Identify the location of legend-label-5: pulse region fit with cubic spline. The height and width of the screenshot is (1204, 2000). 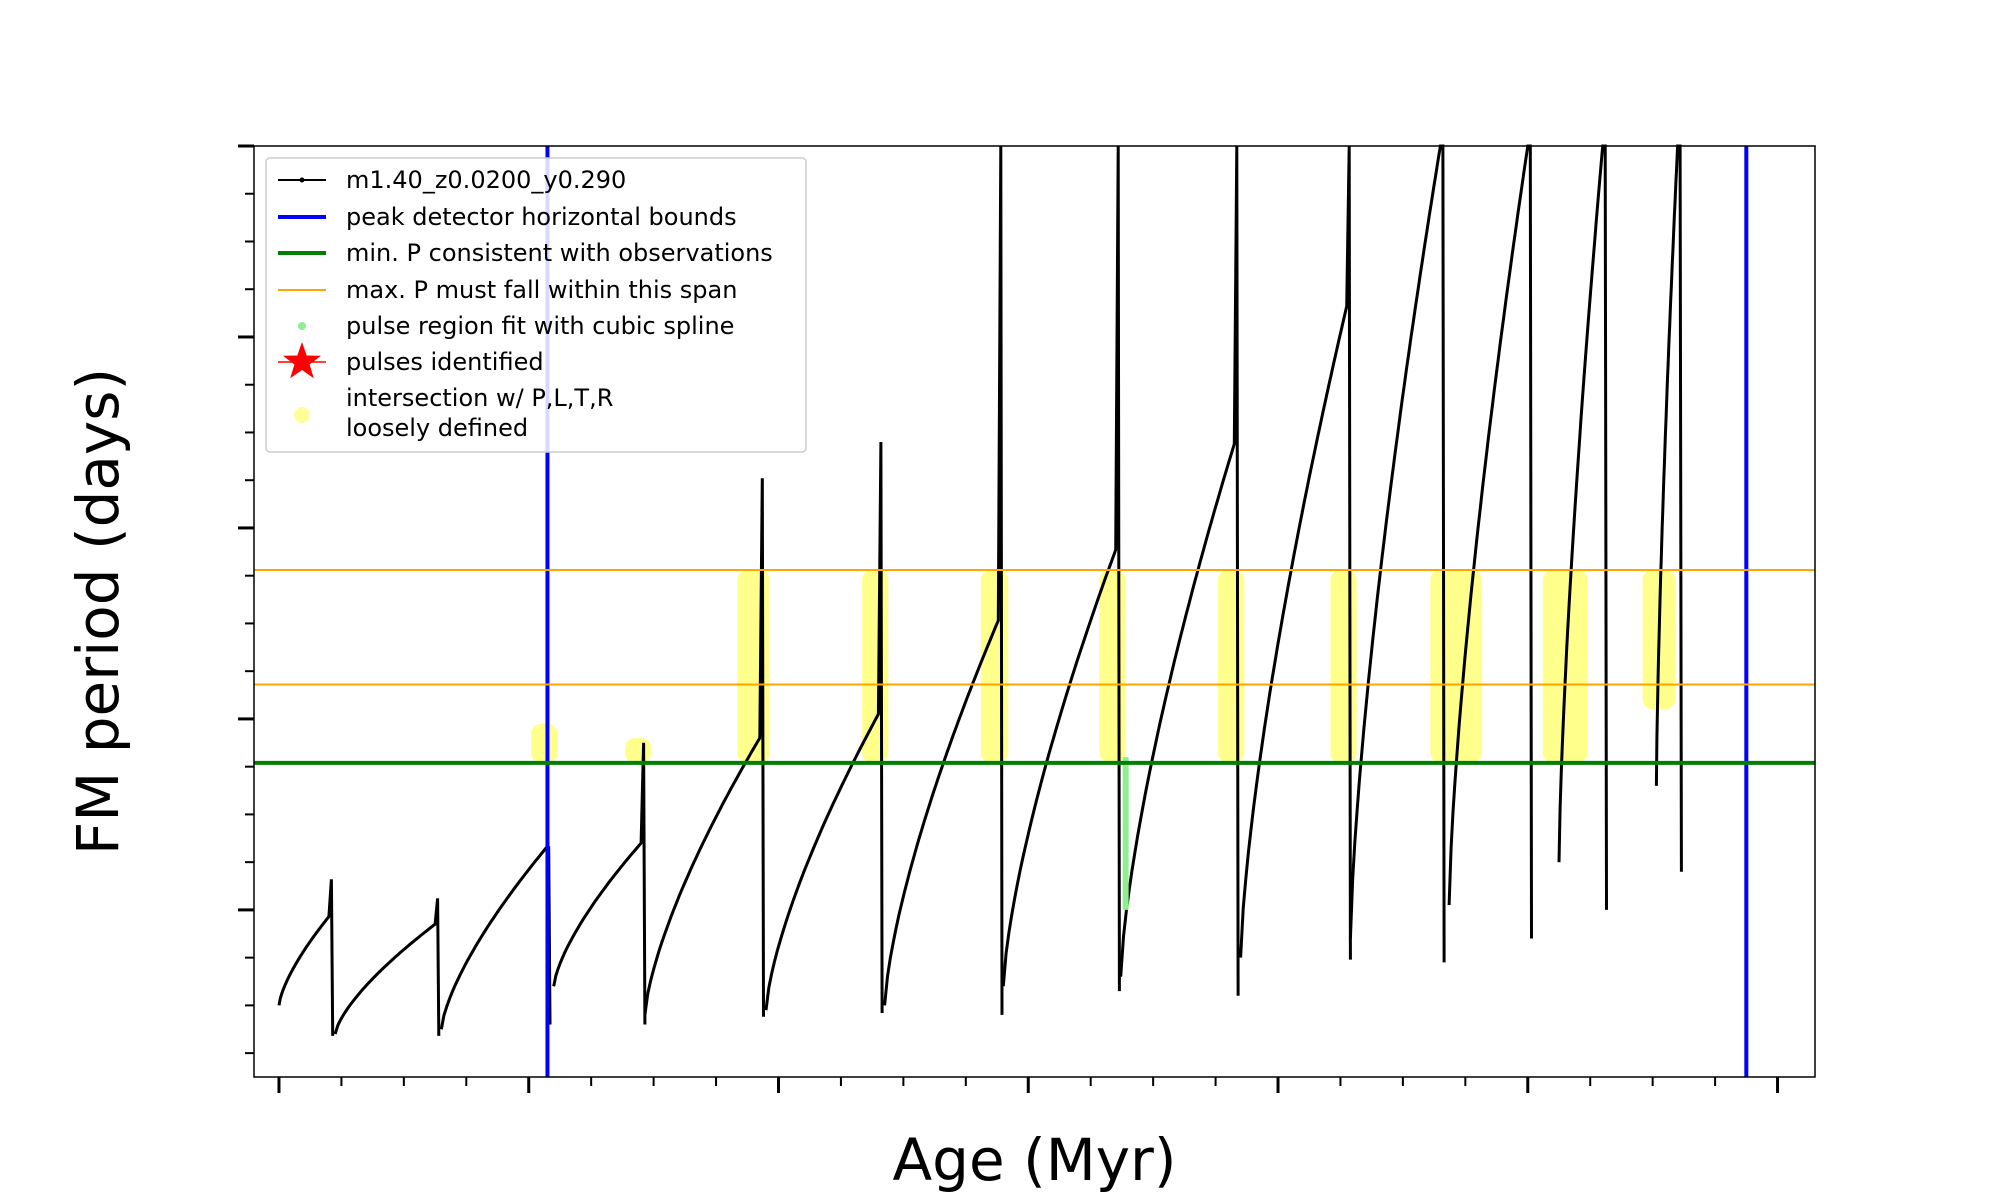
(540, 326).